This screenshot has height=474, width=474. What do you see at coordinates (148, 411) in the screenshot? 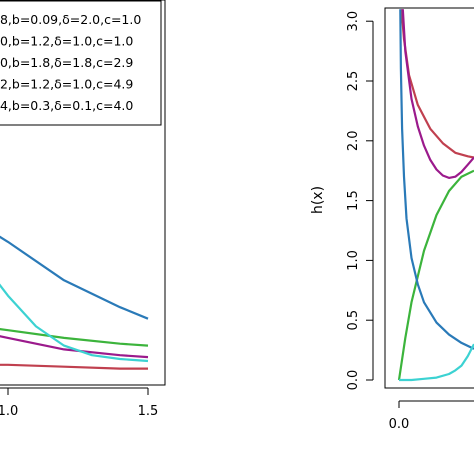
I see `x-tick-label: 1.5` at bounding box center [148, 411].